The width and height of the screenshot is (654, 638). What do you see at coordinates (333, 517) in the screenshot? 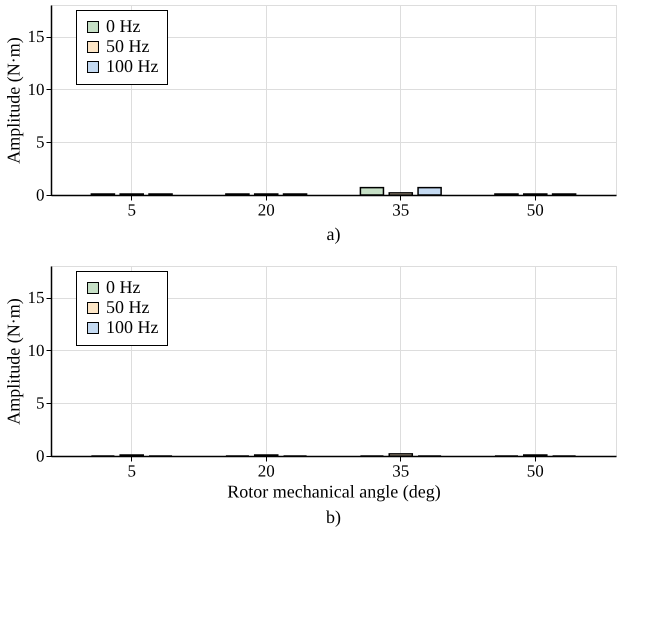
I see `text: b)` at bounding box center [333, 517].